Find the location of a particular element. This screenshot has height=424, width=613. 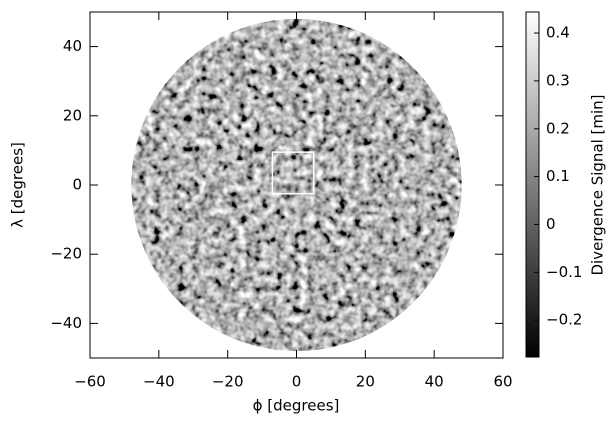

x-tick-label: −60 is located at coordinates (90, 382).